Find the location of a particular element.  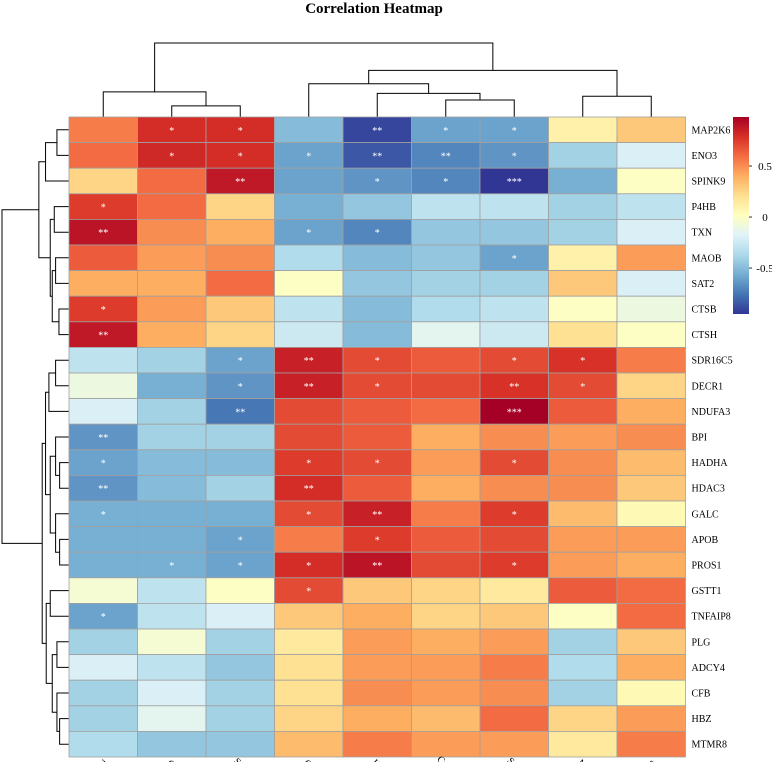

row-label: DECR1 is located at coordinates (708, 386).